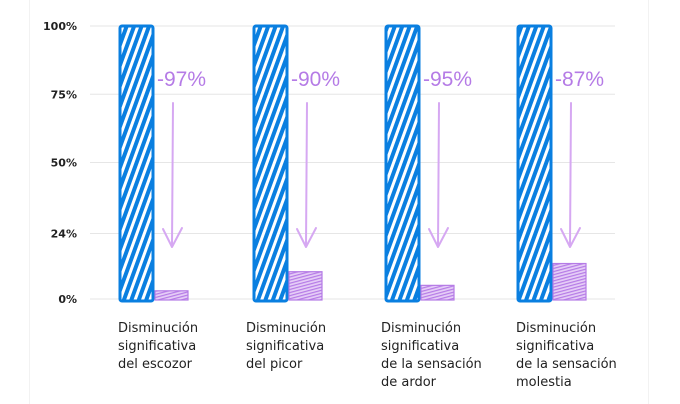 The width and height of the screenshot is (680, 404). I want to click on y-tick-label: 50%, so click(64, 163).